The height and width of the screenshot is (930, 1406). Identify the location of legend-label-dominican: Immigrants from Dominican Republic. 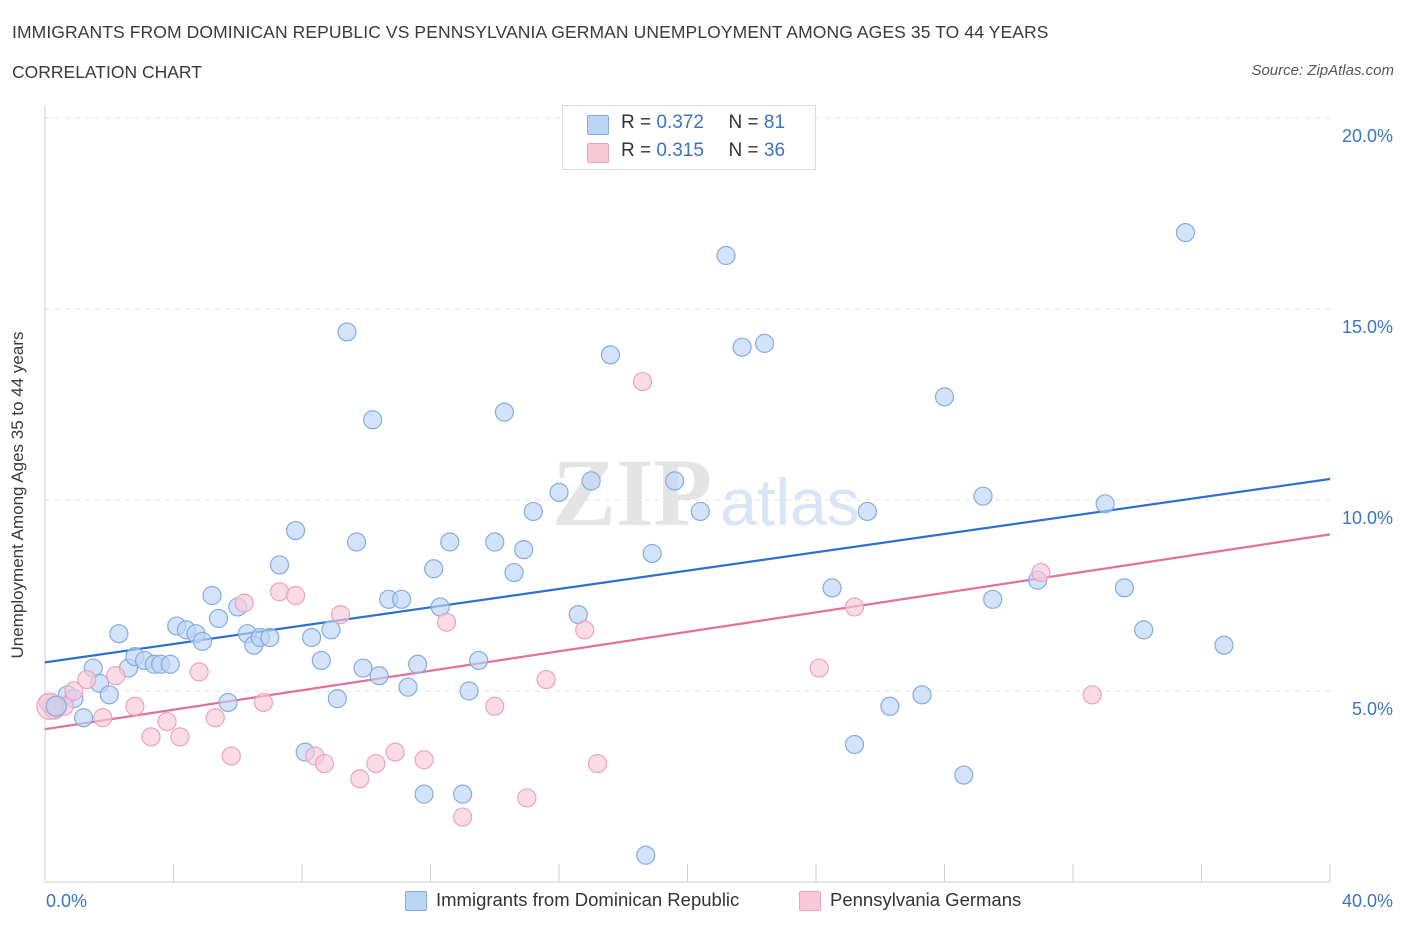
(588, 899).